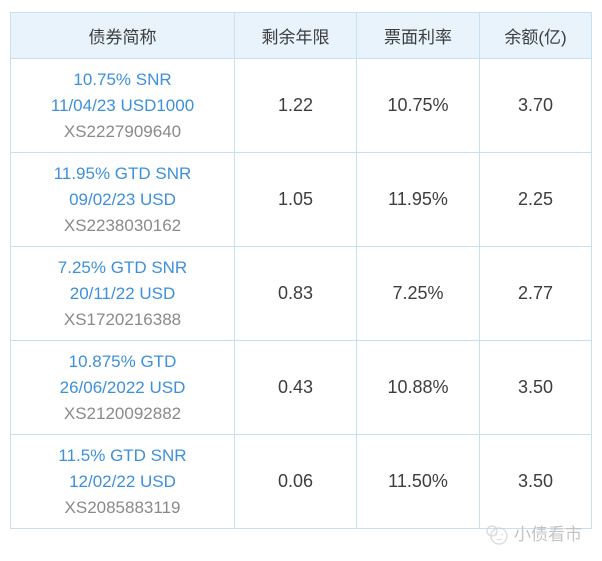 The image size is (602, 561). Describe the element at coordinates (122, 79) in the screenshot. I see `bond-name-line1: 10.75% SNR` at that location.